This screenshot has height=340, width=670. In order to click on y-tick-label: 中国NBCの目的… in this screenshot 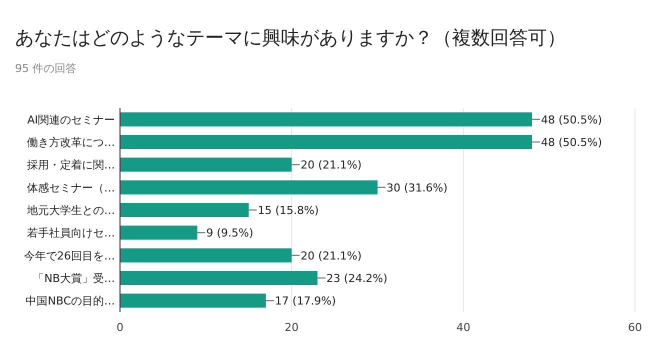, I will do `click(70, 301)`.